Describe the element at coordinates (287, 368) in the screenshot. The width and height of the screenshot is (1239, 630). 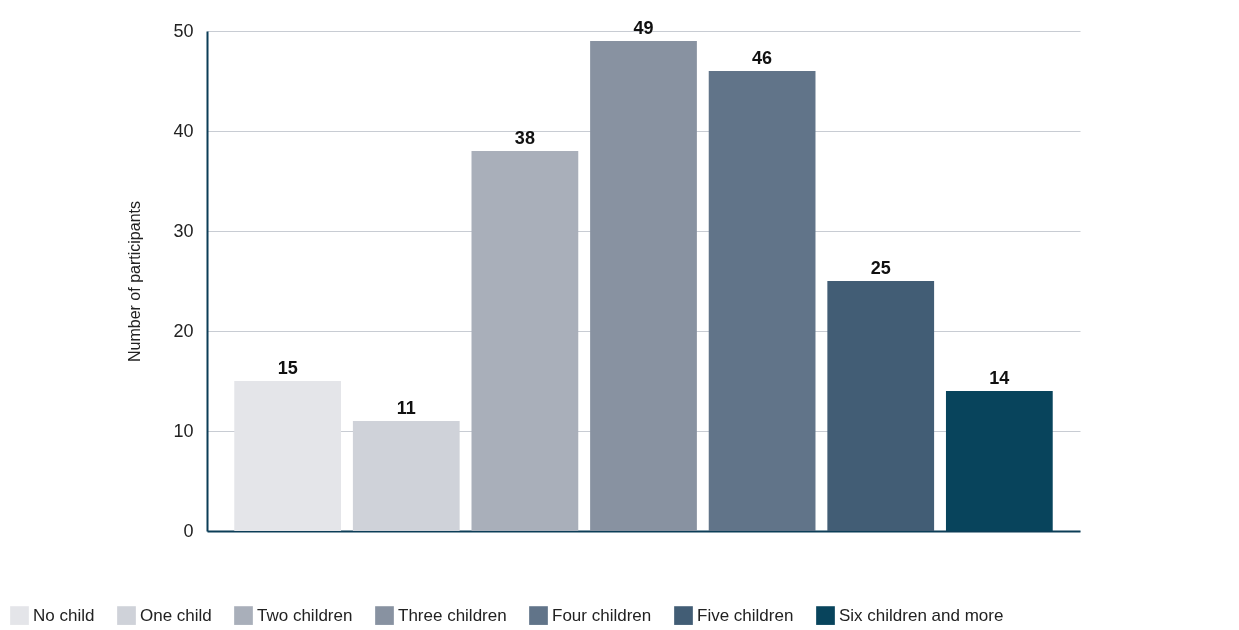
I see `data-label: 15` at that location.